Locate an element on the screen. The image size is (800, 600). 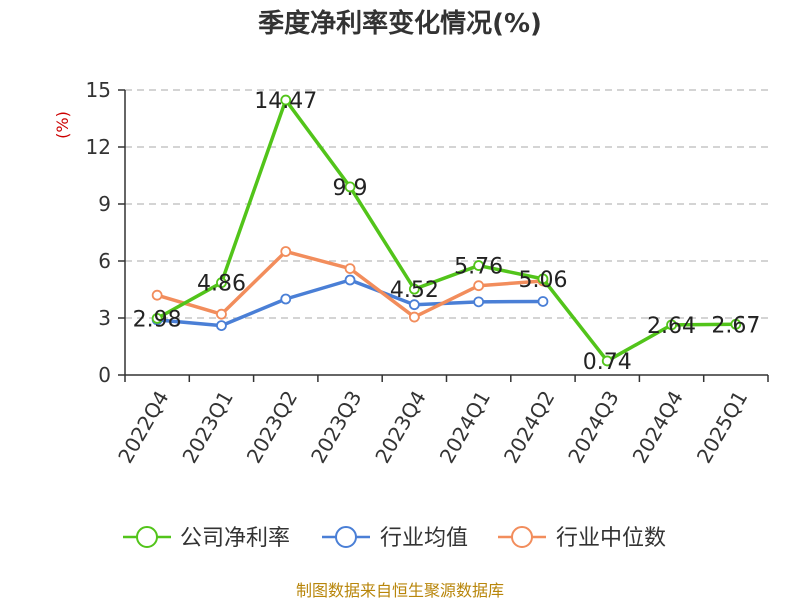
data-label: 4.86 is located at coordinates (221, 284).